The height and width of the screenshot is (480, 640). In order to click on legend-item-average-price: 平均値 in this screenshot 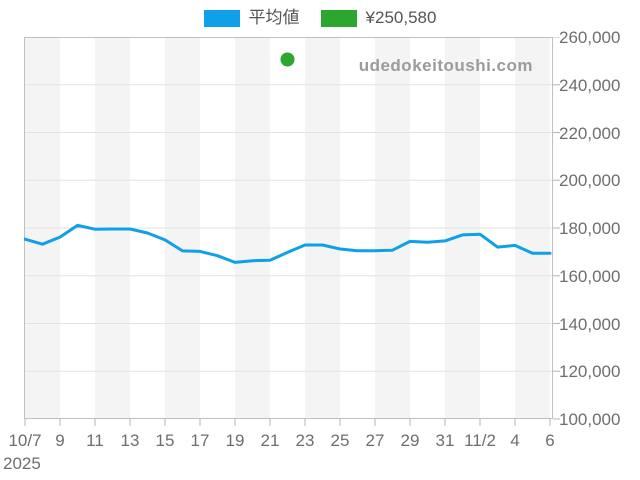, I will do `click(251, 18)`.